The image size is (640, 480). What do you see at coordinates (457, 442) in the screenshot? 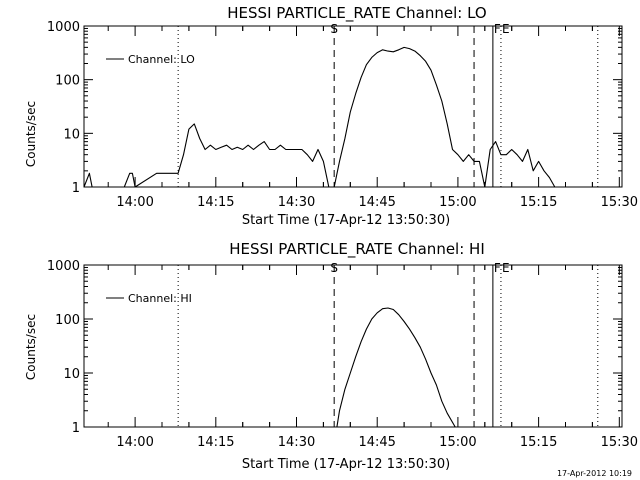
I see `x-tick-label-hi: 15:00` at bounding box center [457, 442].